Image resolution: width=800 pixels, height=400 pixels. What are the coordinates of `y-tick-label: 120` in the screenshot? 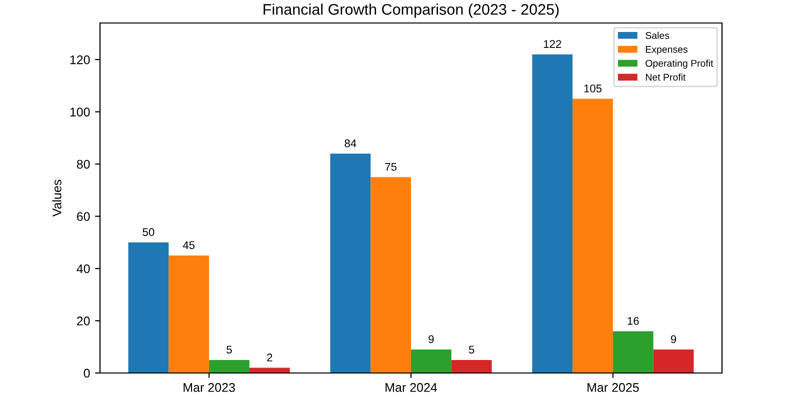 It's located at (80, 59).